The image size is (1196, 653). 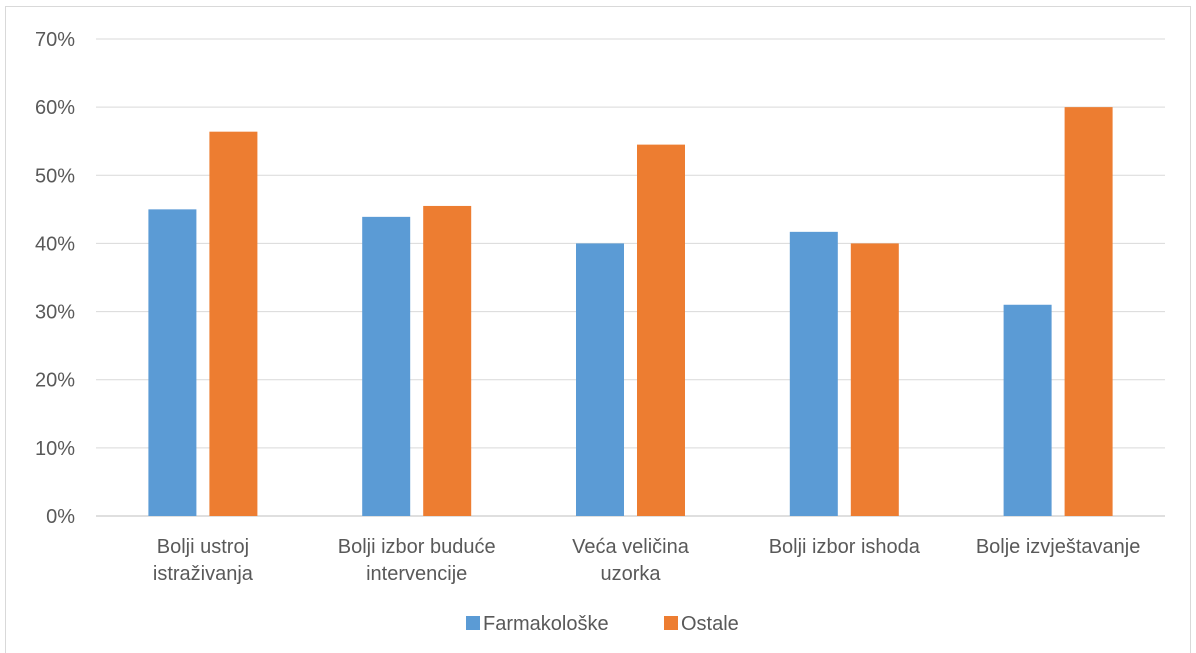 What do you see at coordinates (203, 547) in the screenshot?
I see `category-label: Bolji ustroj` at bounding box center [203, 547].